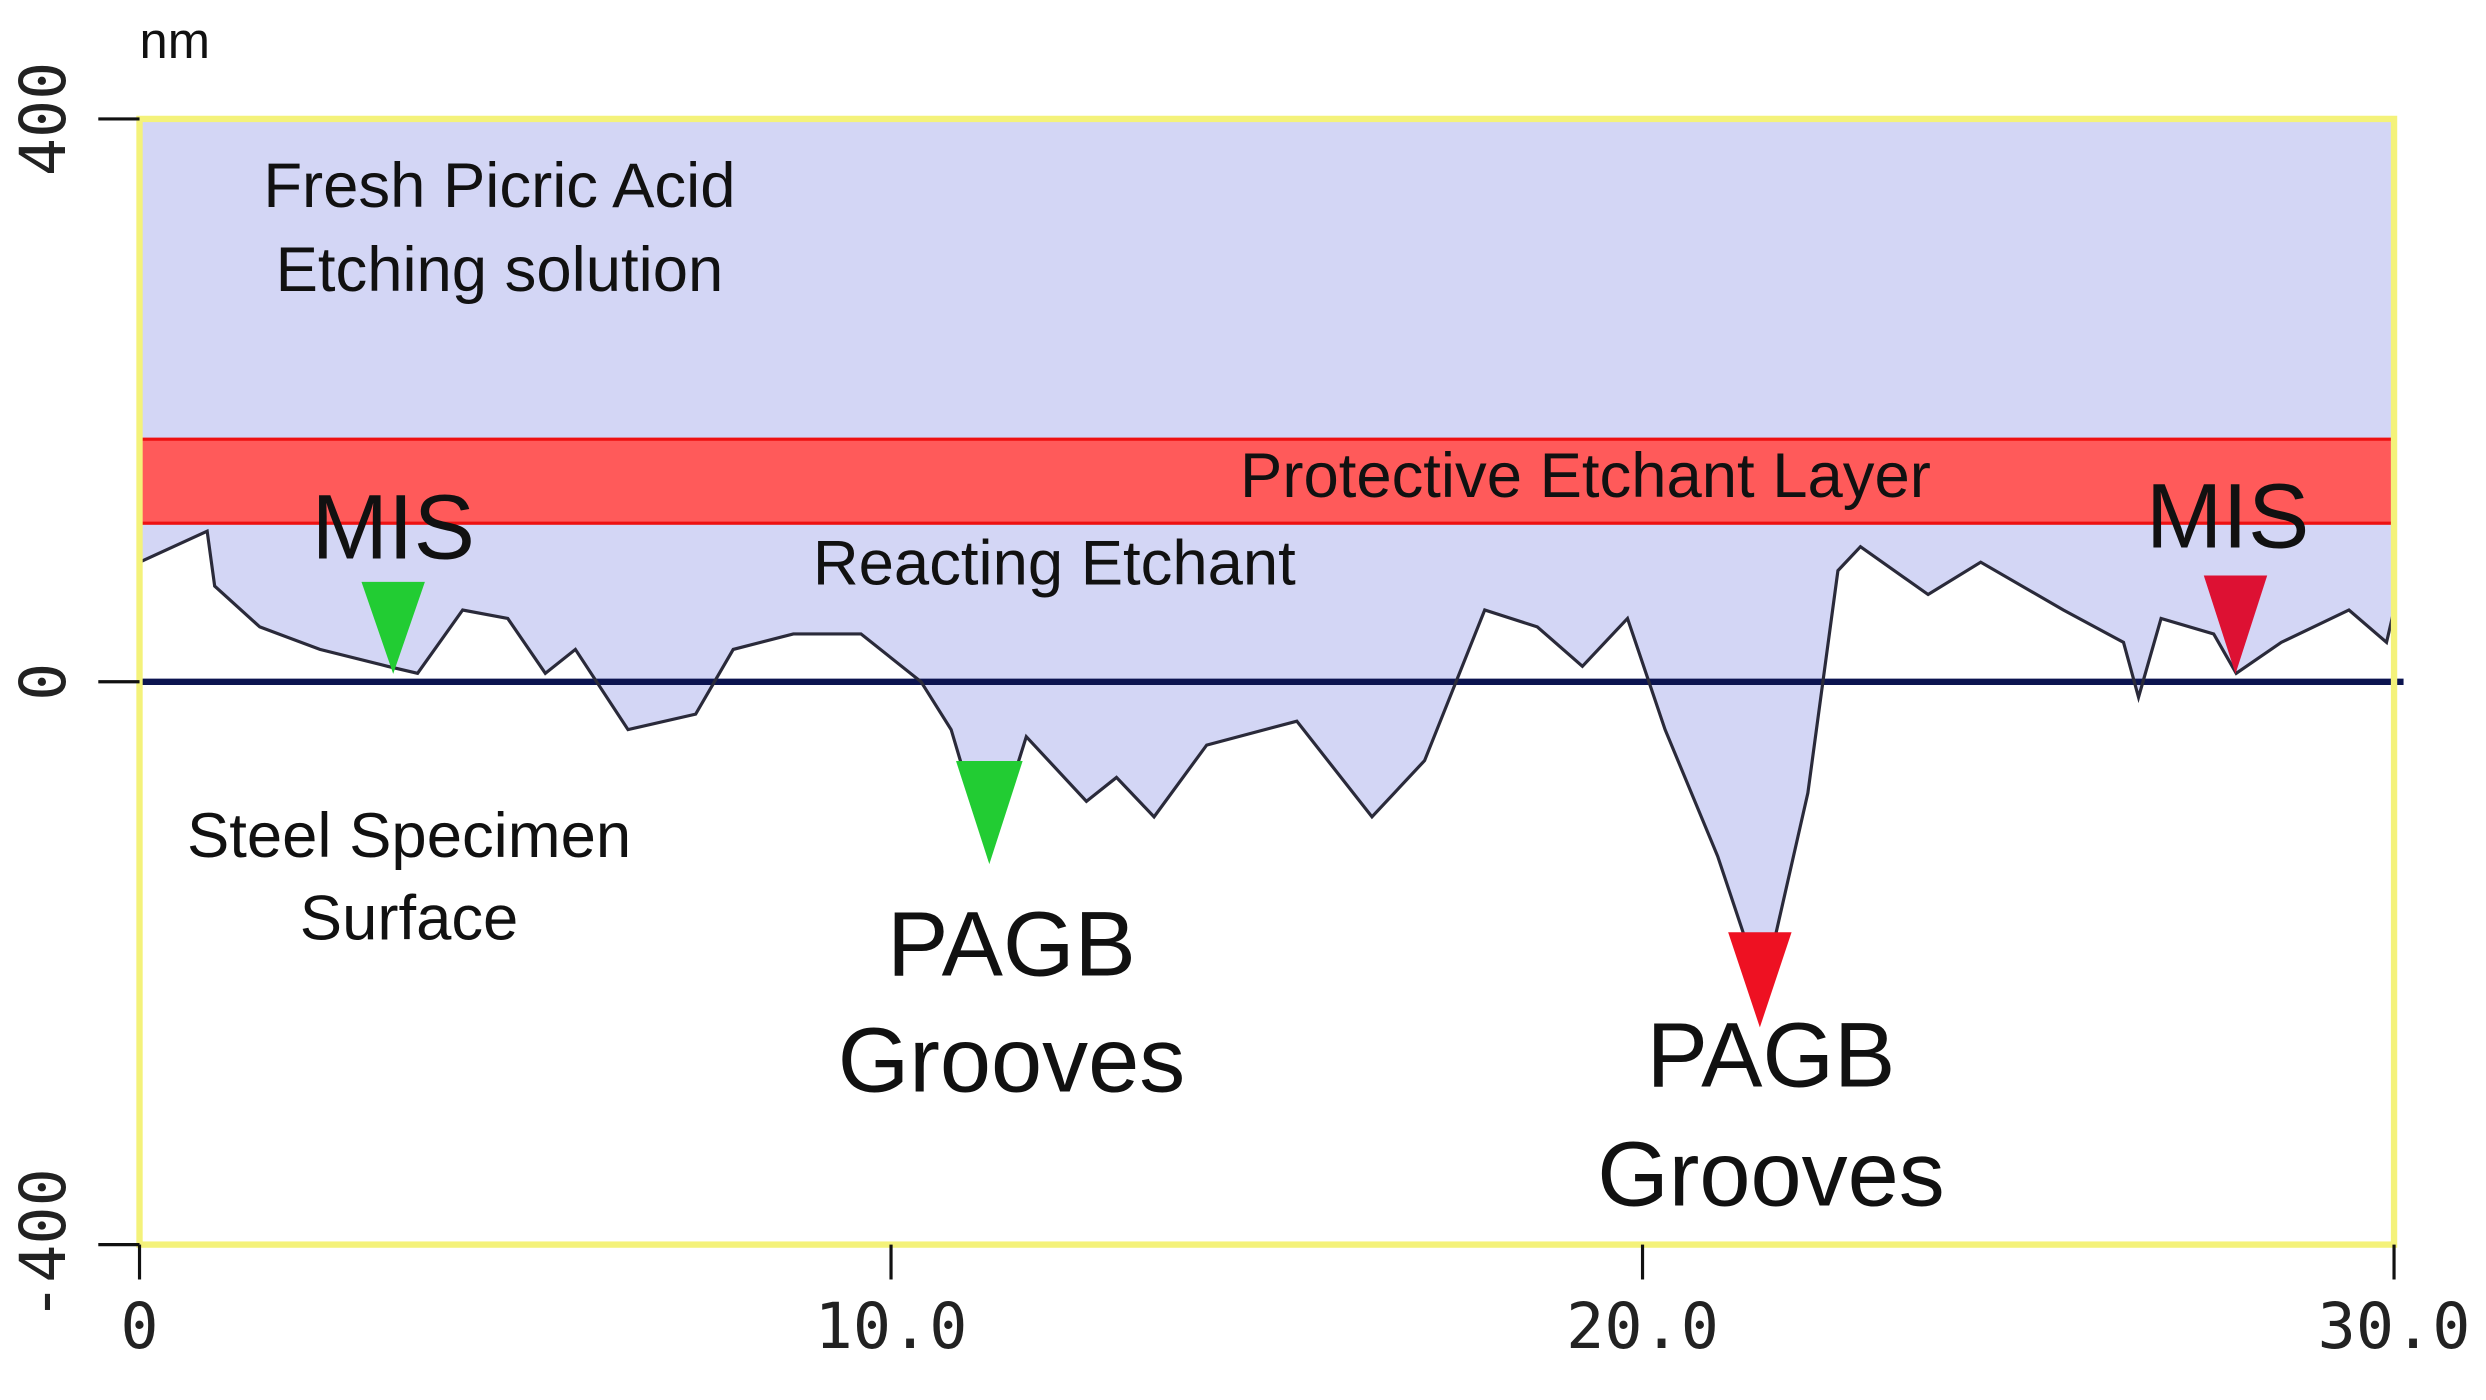 This screenshot has height=1400, width=2486. Describe the element at coordinates (2394, 1326) in the screenshot. I see `x-tick-label: 30.0` at that location.